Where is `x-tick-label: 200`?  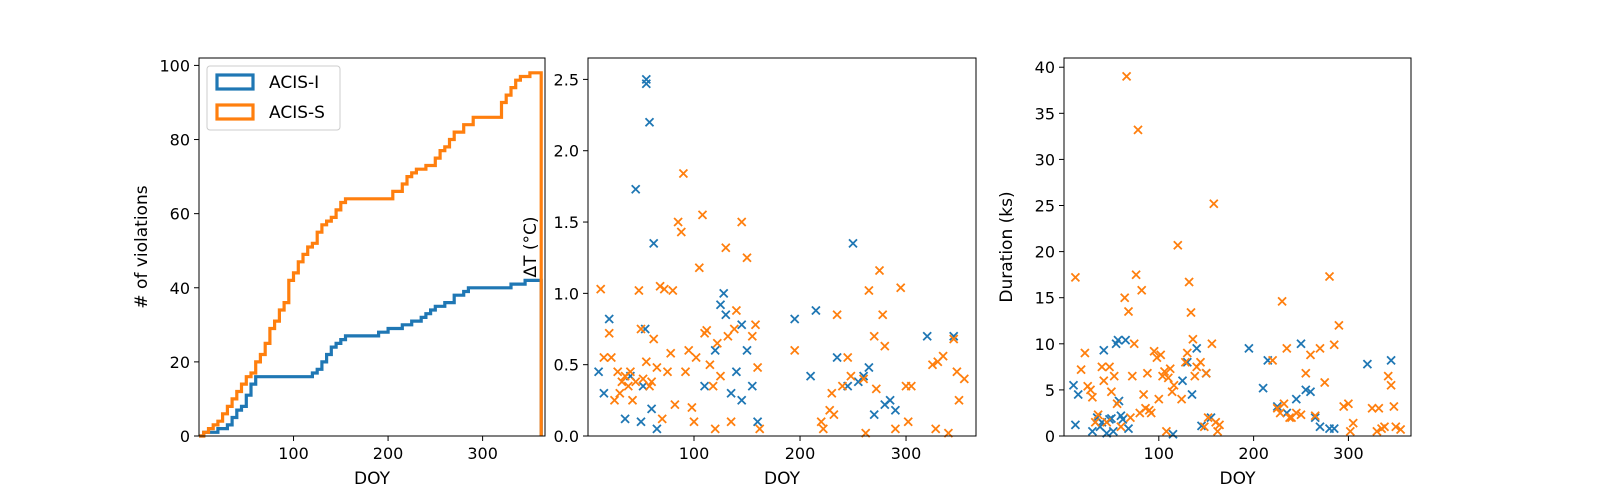
x-tick-label: 200 is located at coordinates (1253, 453).